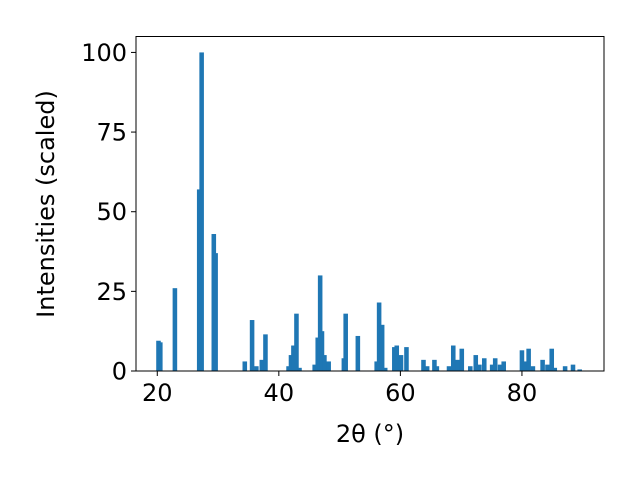 The image size is (640, 480). Describe the element at coordinates (46, 204) in the screenshot. I see `y-axis-label: Intensities (scaled)` at that location.